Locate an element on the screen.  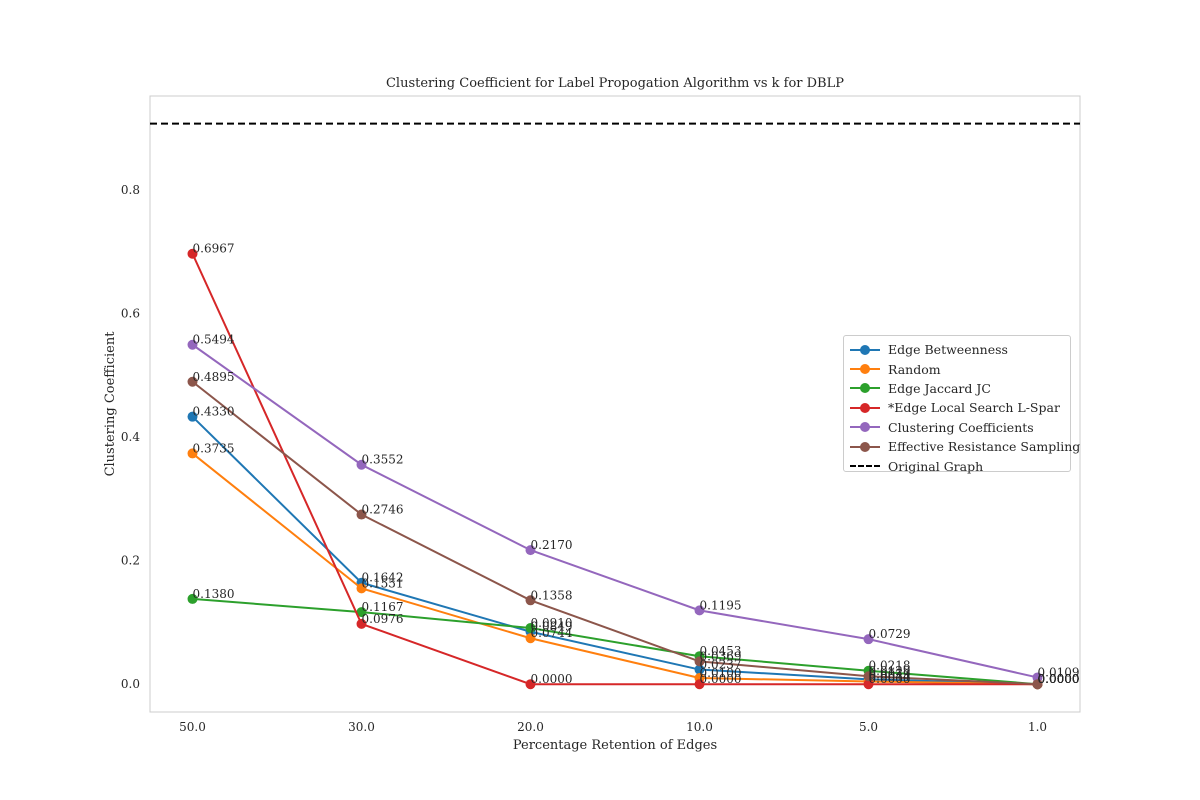
legend-label: Random is located at coordinates (914, 369).